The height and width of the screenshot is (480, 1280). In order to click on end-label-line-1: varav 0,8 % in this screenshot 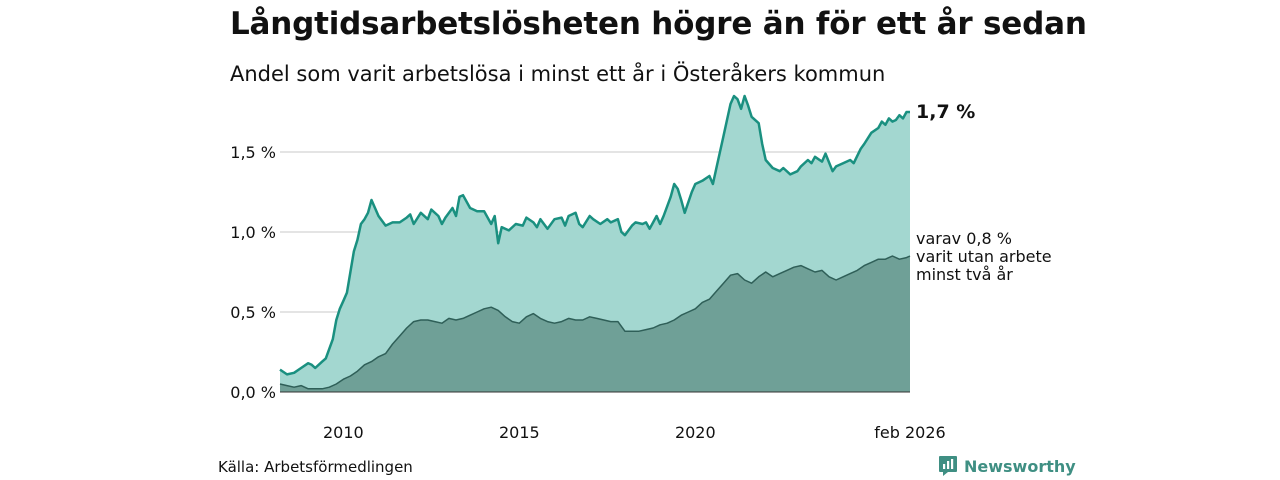, I will do `click(964, 238)`.